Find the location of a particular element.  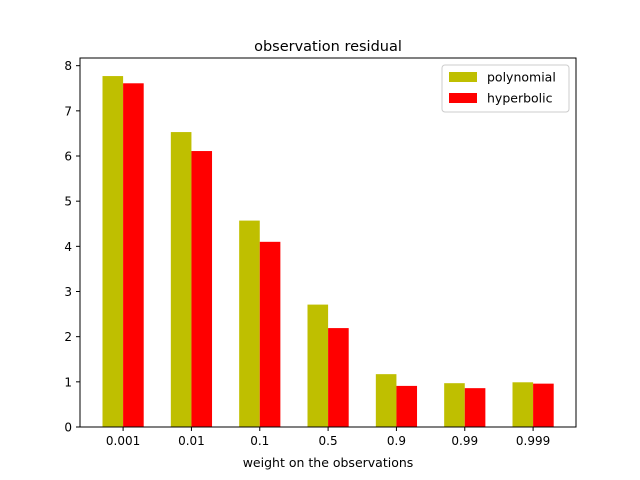

y-tick-label: 2 is located at coordinates (68, 337).